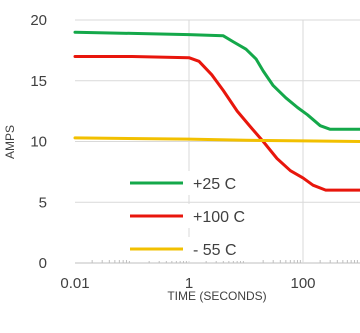 The height and width of the screenshot is (333, 360). What do you see at coordinates (38, 81) in the screenshot?
I see `y-tick-label: 15` at bounding box center [38, 81].